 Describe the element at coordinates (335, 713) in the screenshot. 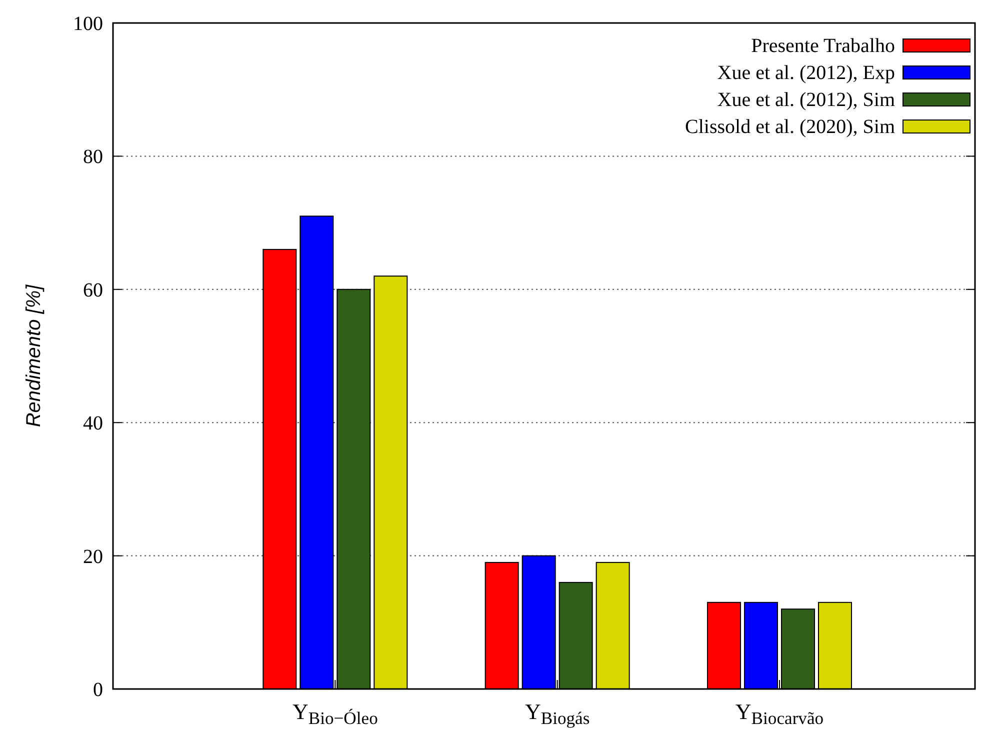

I see `x-tick-label: Y$_{Bio−Óleo}$` at that location.